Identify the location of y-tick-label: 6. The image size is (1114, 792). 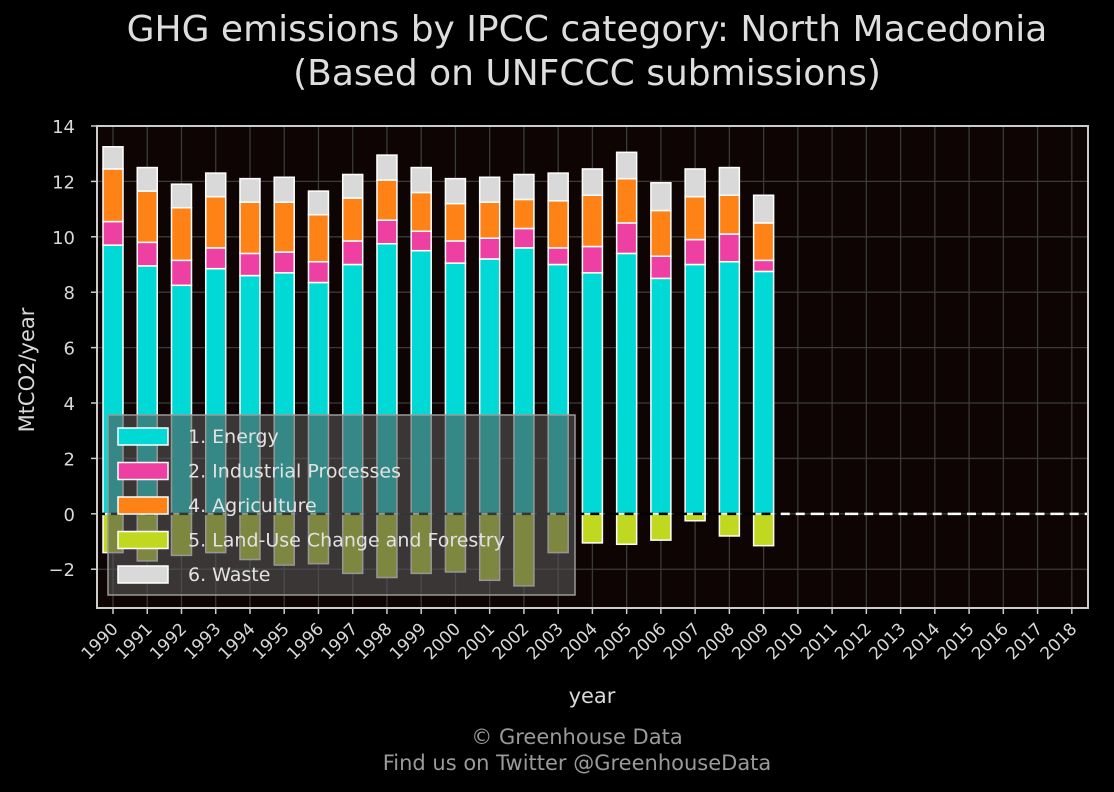
(69, 349).